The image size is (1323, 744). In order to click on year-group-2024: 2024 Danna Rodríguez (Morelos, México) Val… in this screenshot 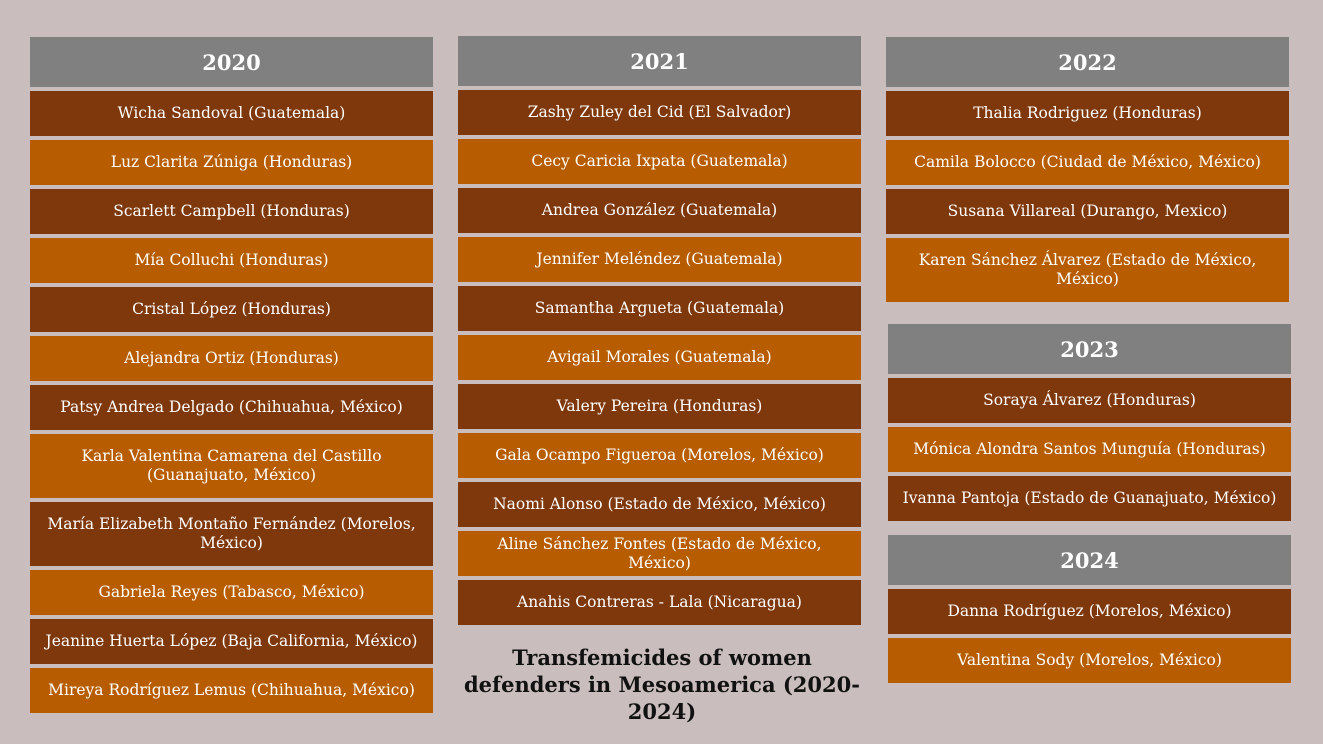, I will do `click(1089, 609)`.